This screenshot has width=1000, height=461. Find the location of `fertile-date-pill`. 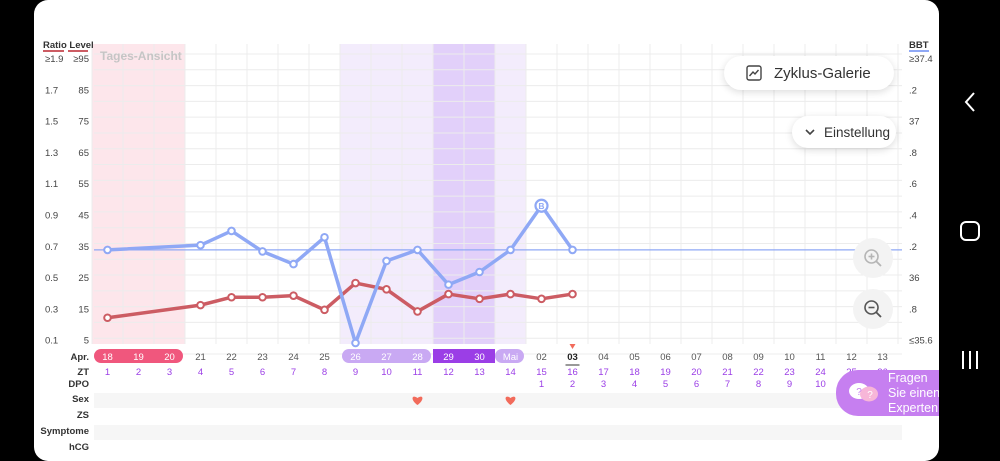

fertile-date-pill is located at coordinates (386, 356).